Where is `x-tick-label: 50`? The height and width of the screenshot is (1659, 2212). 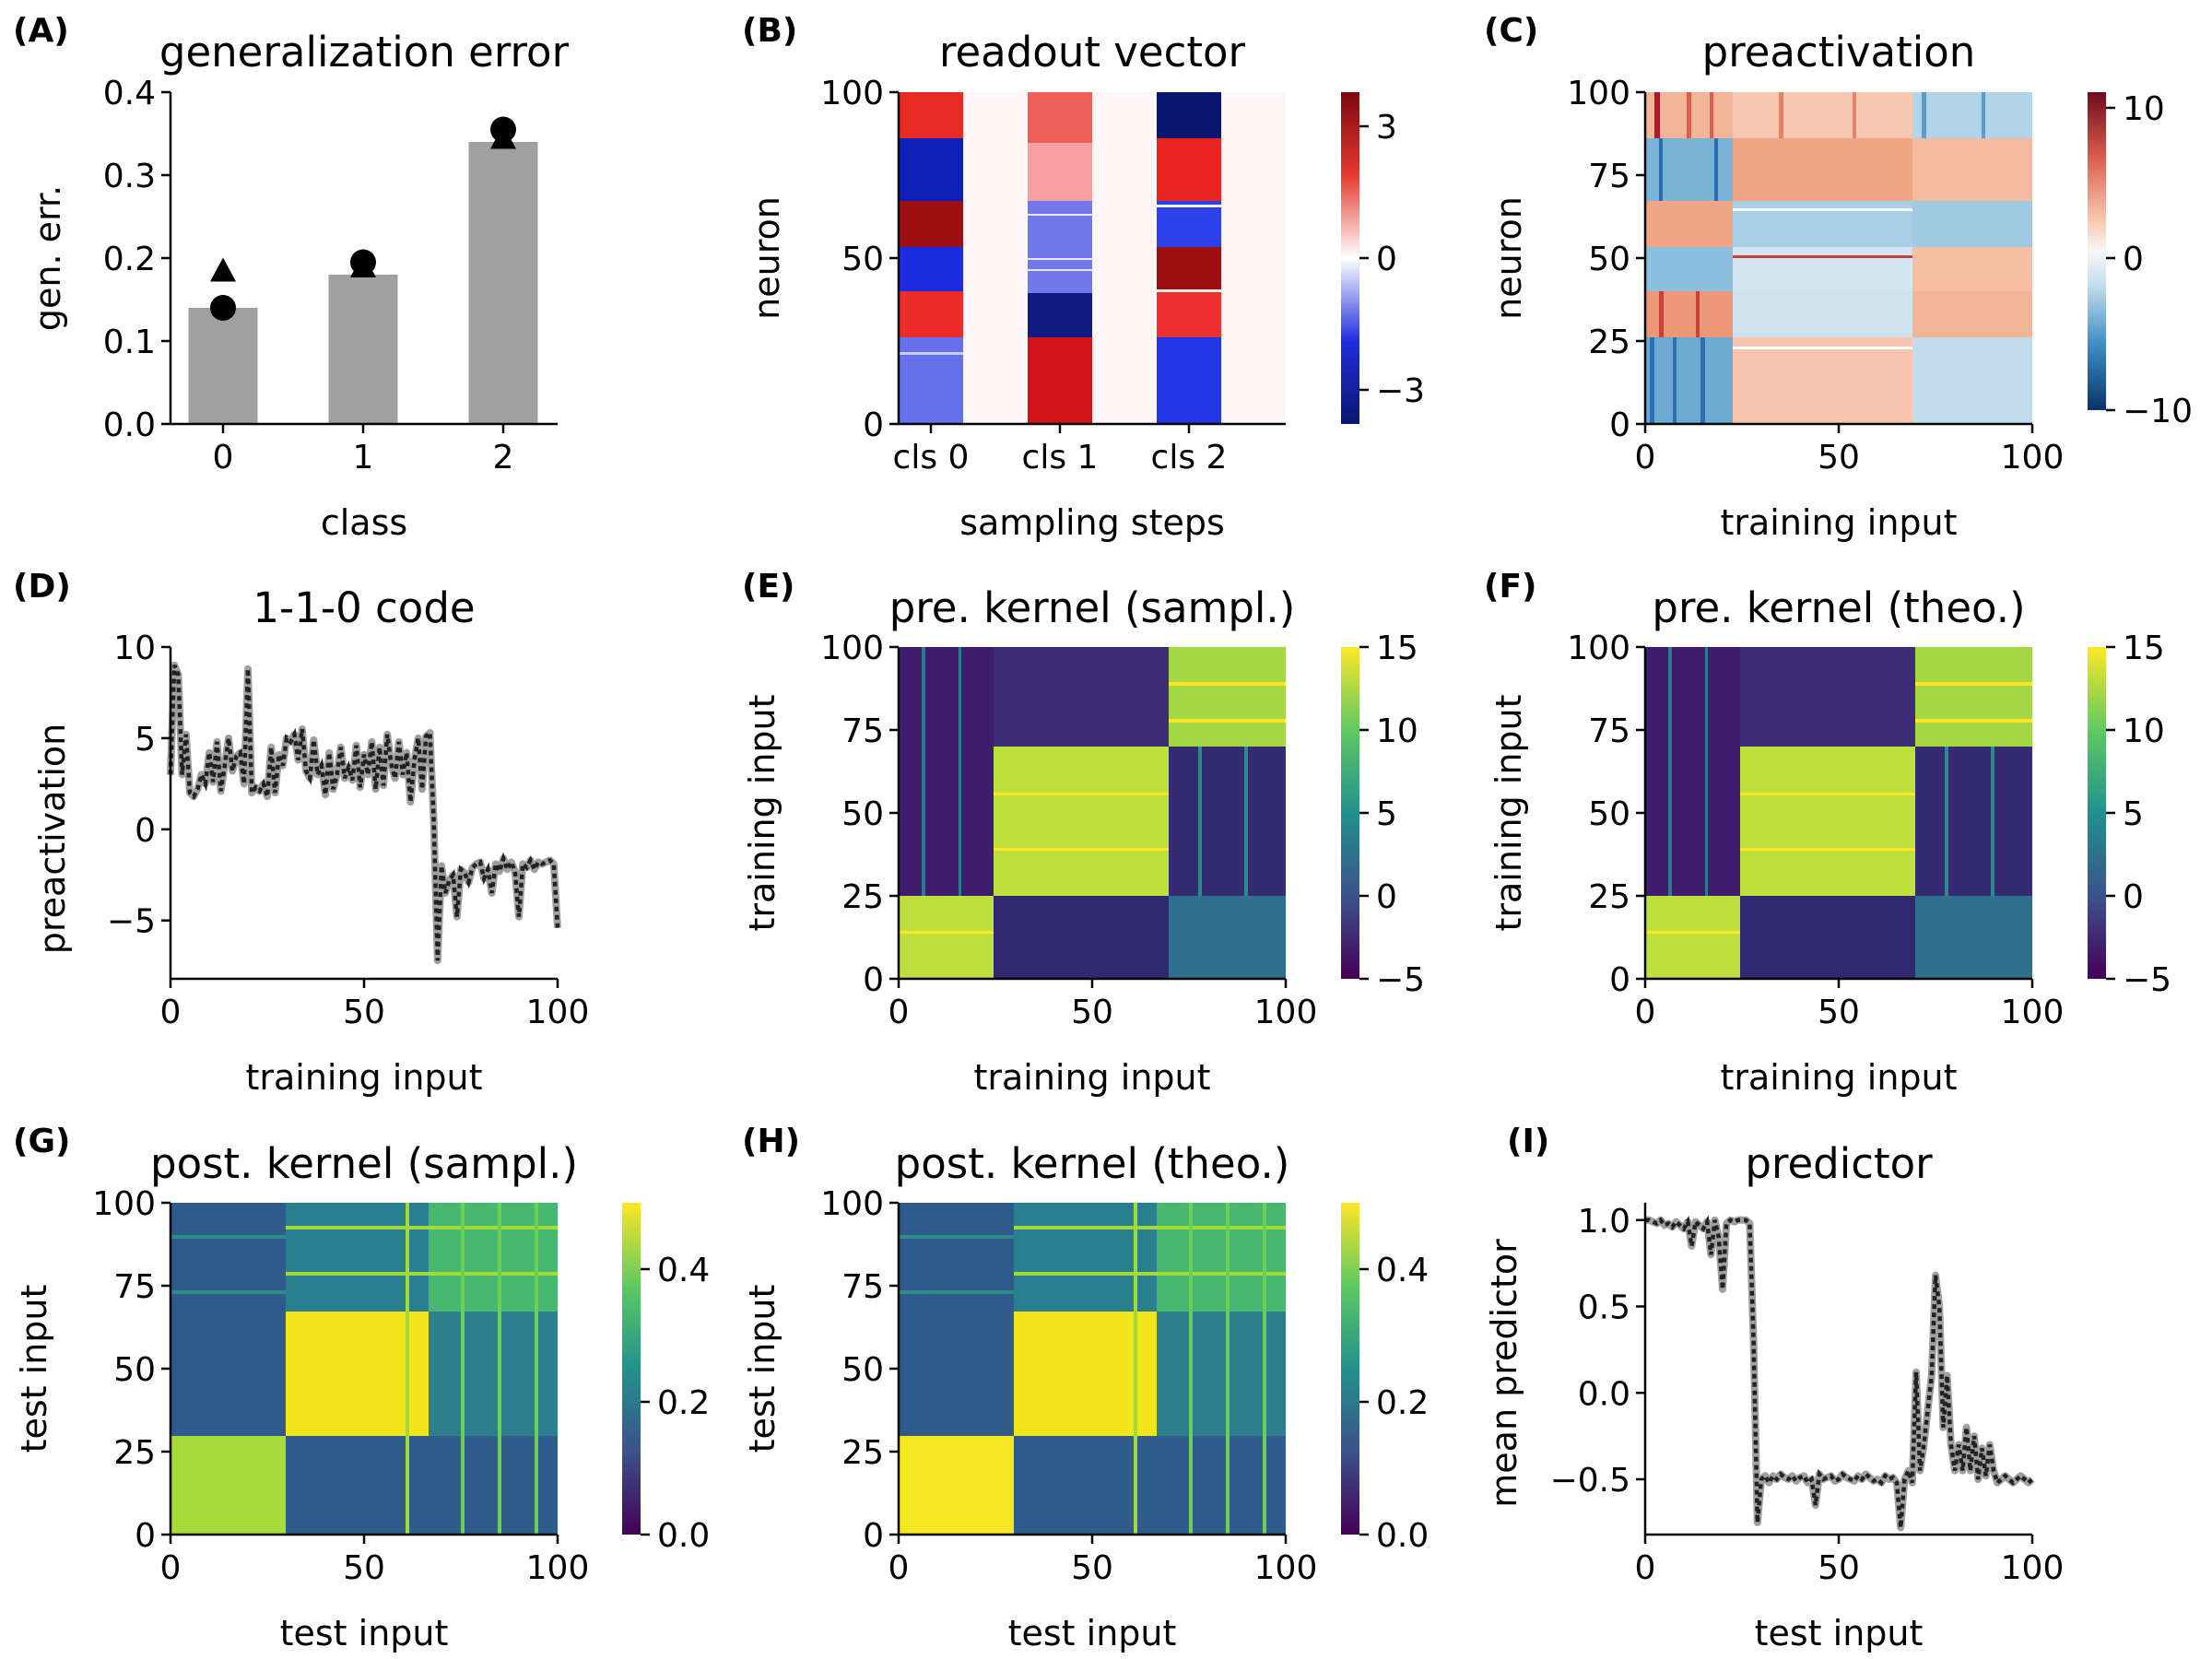 x-tick-label: 50 is located at coordinates (1839, 458).